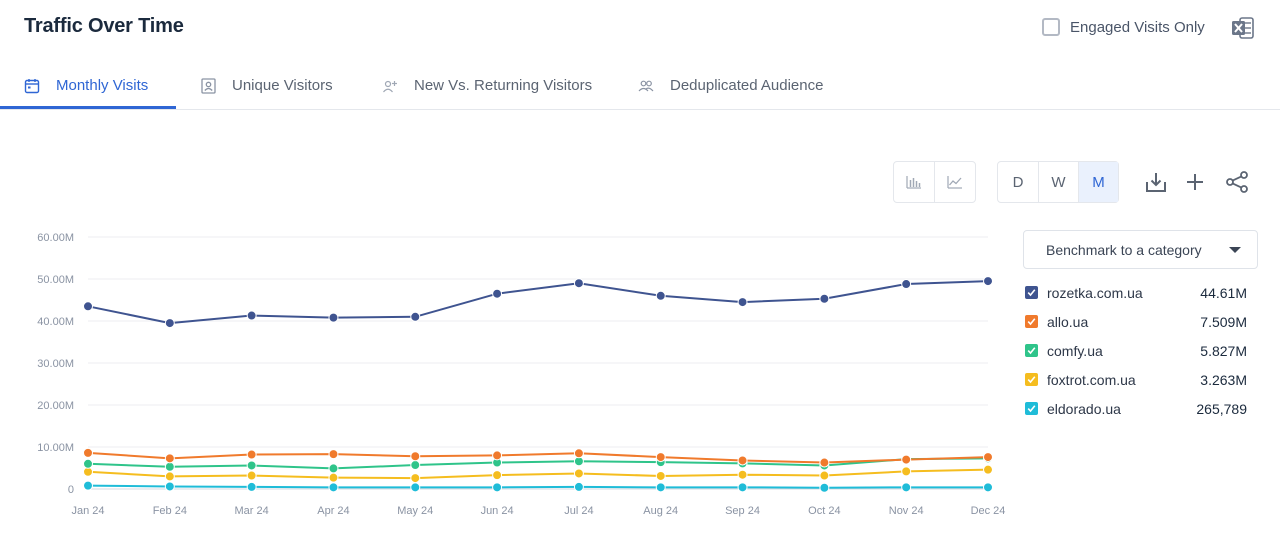  Describe the element at coordinates (1075, 350) in the screenshot. I see `legend-label: comfy.ua` at that location.